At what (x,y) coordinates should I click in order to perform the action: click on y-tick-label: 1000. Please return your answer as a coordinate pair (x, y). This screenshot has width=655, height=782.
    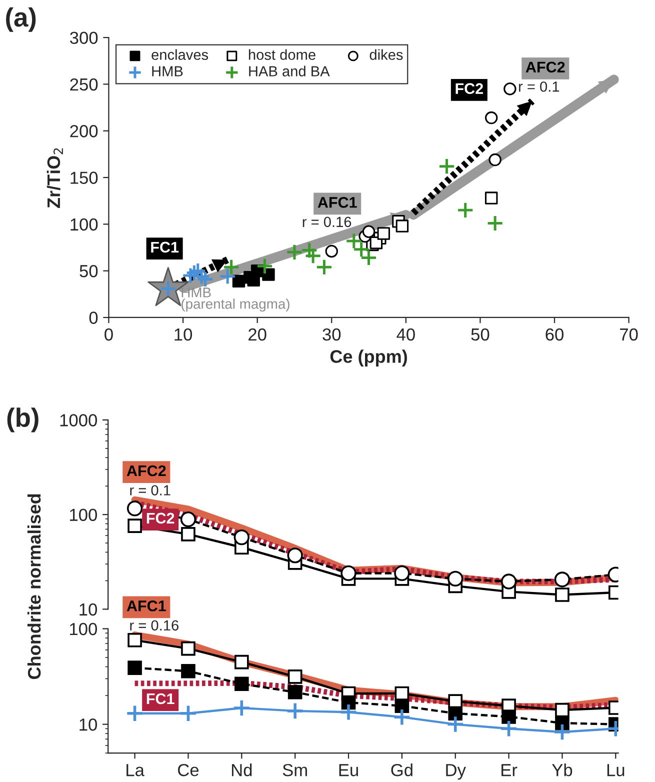
    Looking at the image, I should click on (78, 420).